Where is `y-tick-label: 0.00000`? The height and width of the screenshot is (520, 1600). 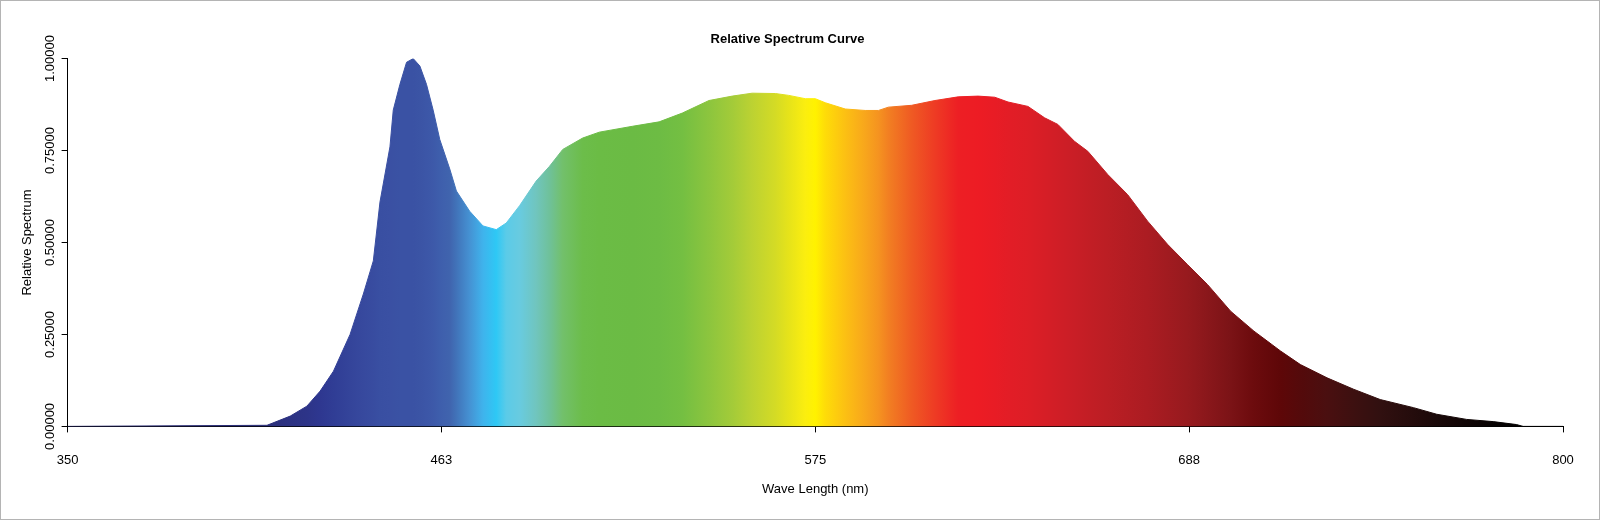 y-tick-label: 0.00000 is located at coordinates (50, 426).